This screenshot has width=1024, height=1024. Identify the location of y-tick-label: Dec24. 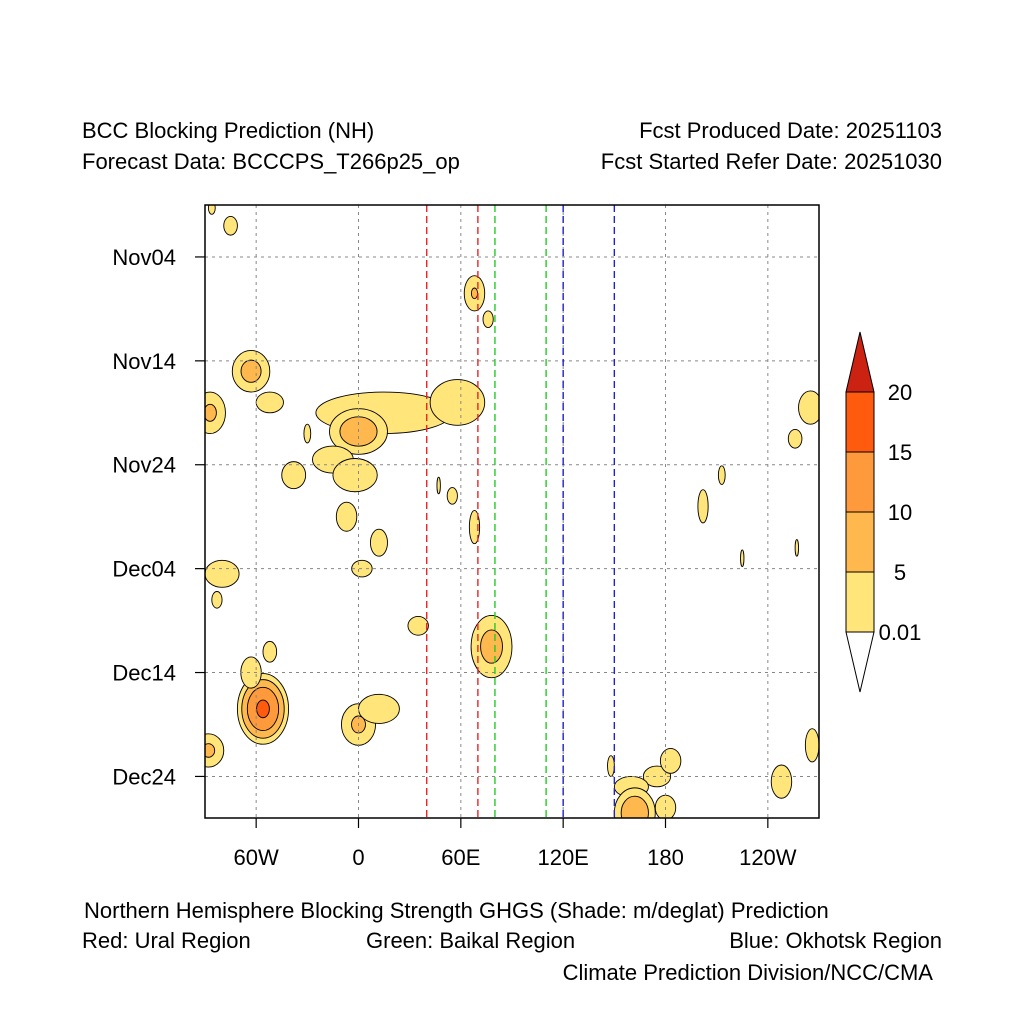
(144, 776).